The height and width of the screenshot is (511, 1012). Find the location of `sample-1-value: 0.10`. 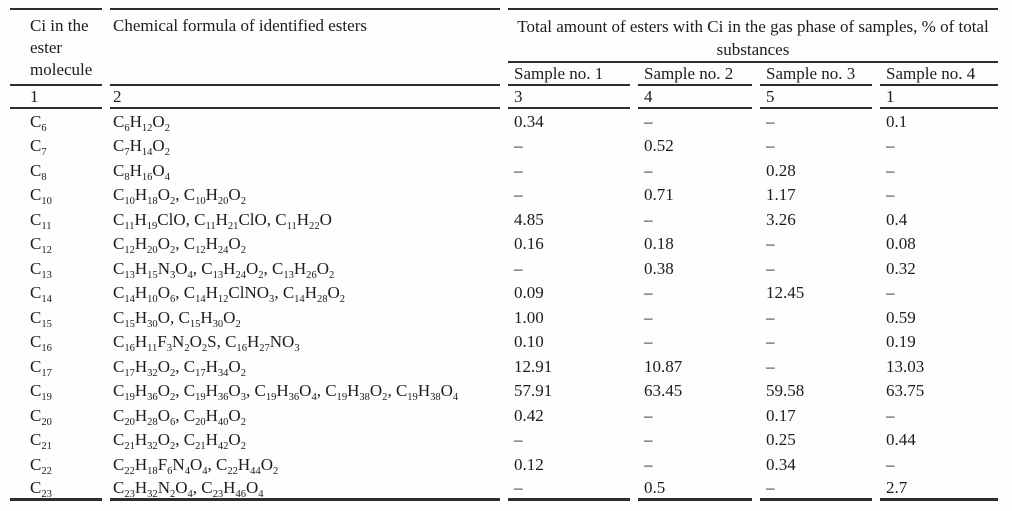

sample-1-value: 0.10 is located at coordinates (529, 342).